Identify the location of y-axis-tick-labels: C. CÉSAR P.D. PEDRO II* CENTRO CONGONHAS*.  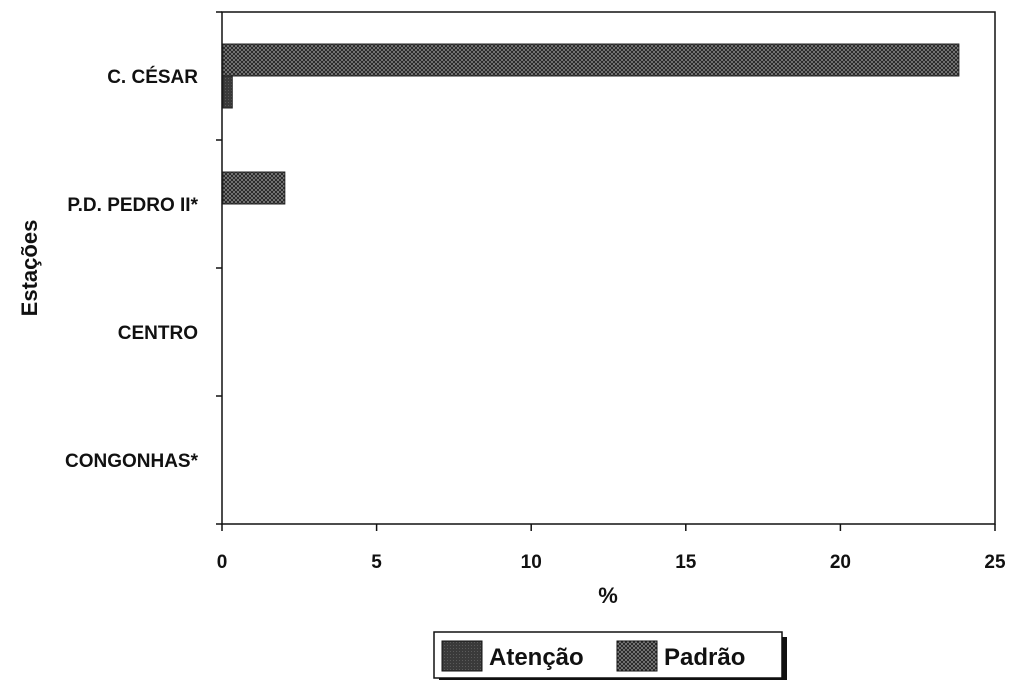
(132, 269).